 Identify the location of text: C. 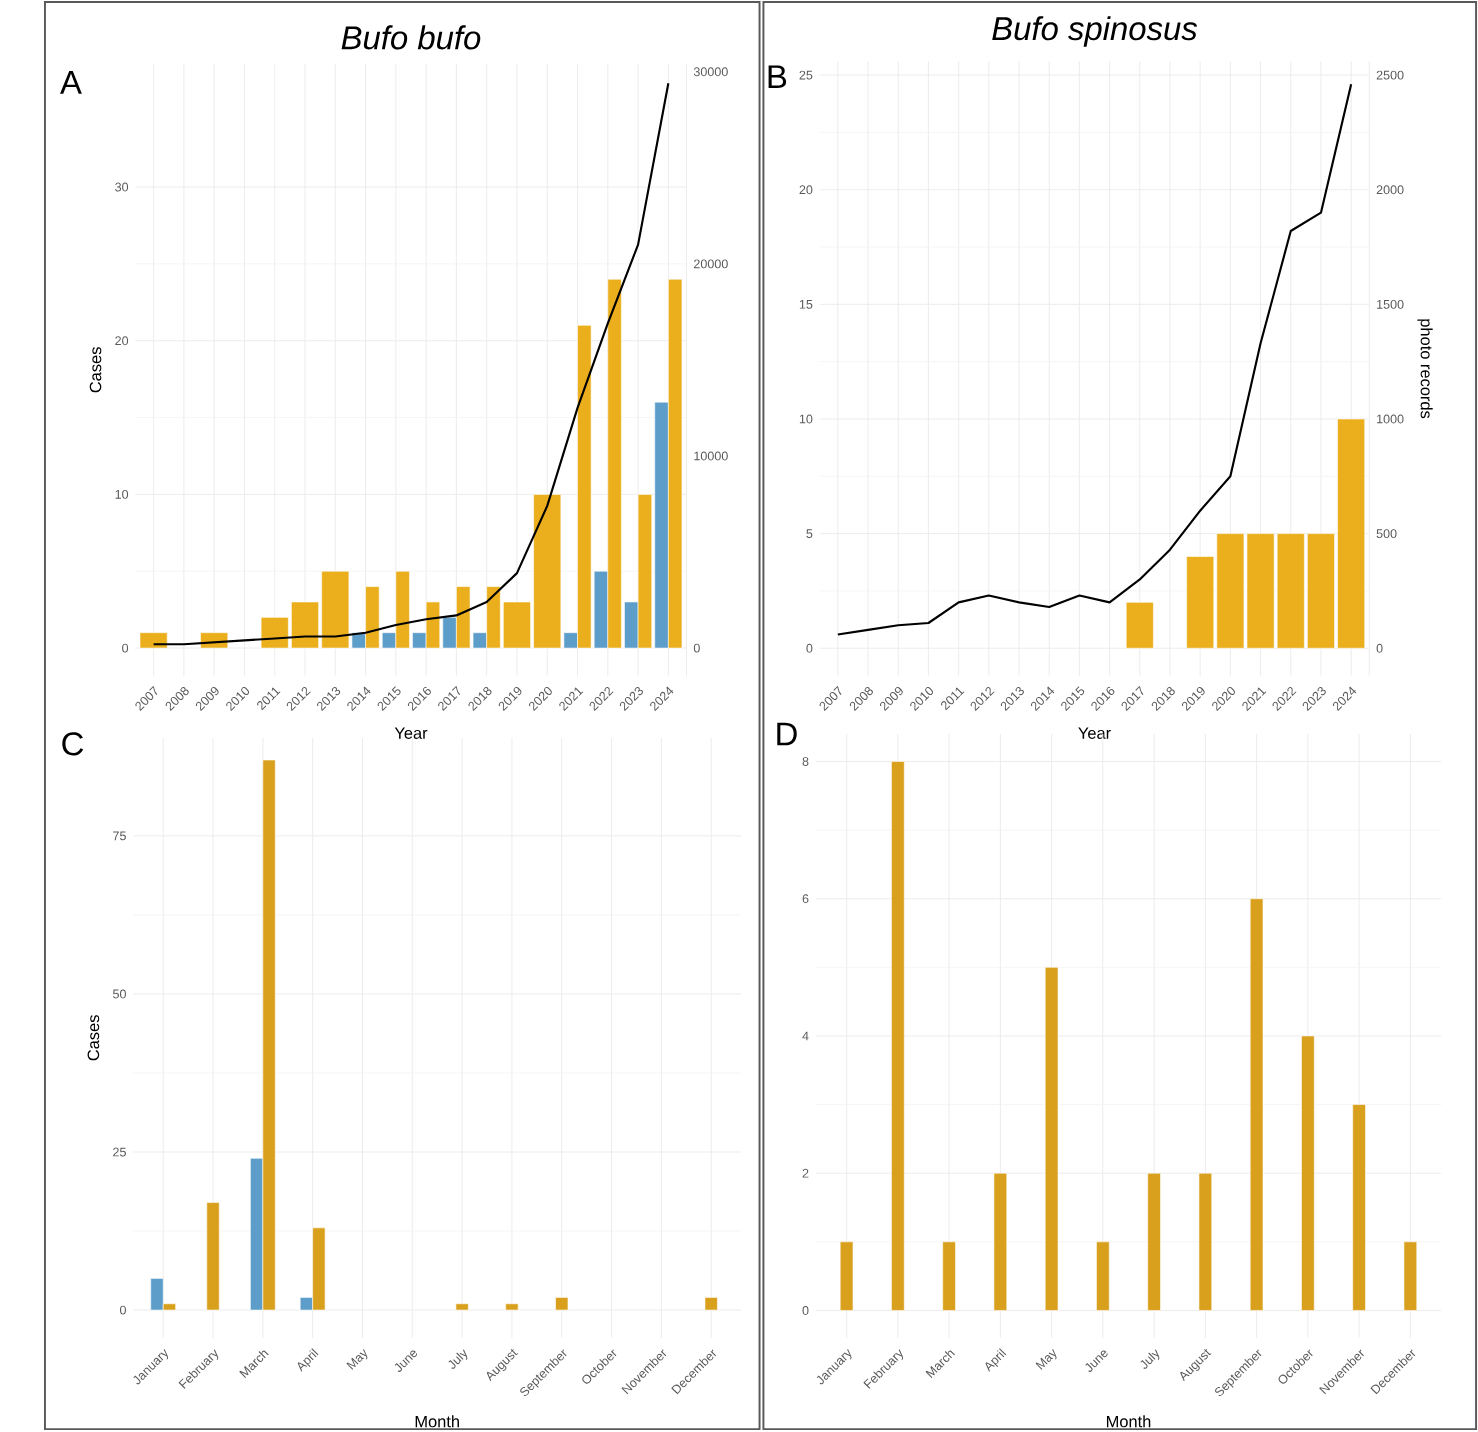
(73, 744).